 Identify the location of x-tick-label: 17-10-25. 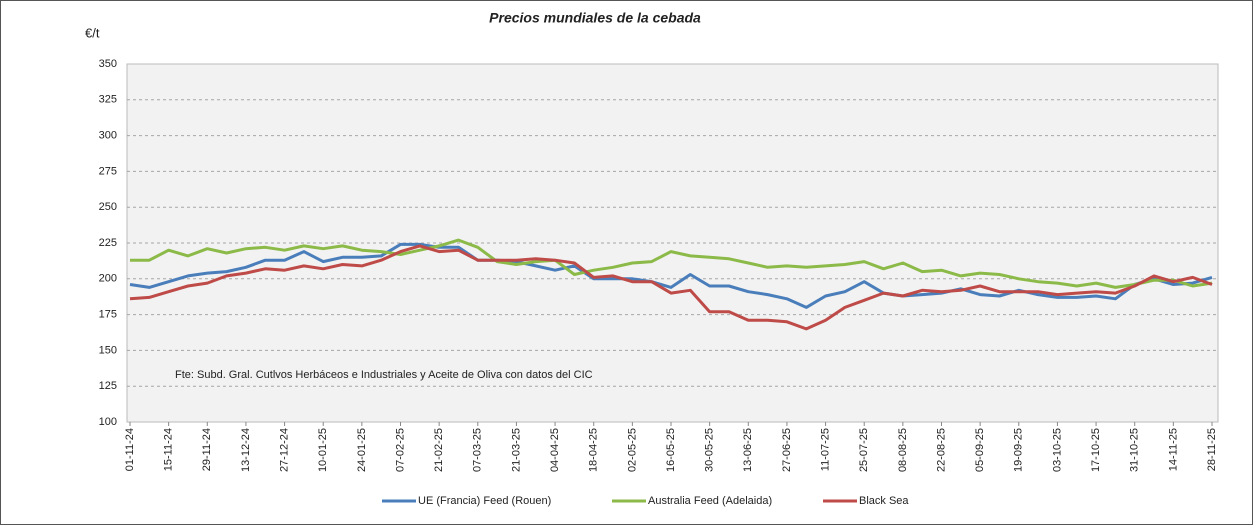
(1096, 450).